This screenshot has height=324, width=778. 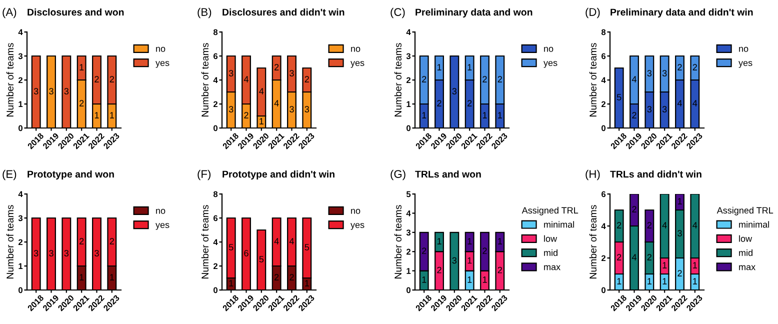 What do you see at coordinates (71, 175) in the screenshot?
I see `chart-title: Prototype and won` at bounding box center [71, 175].